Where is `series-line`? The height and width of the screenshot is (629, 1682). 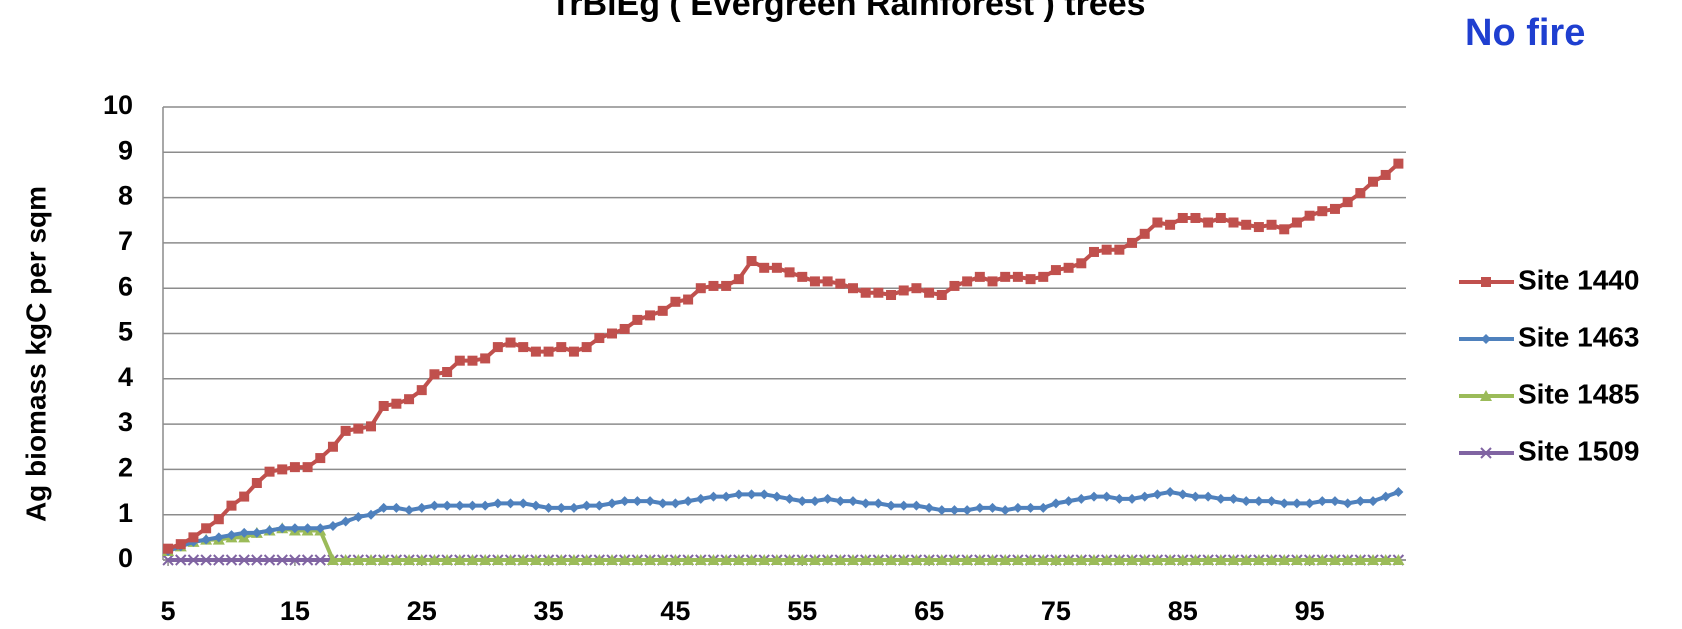
series-line is located at coordinates (783, 544).